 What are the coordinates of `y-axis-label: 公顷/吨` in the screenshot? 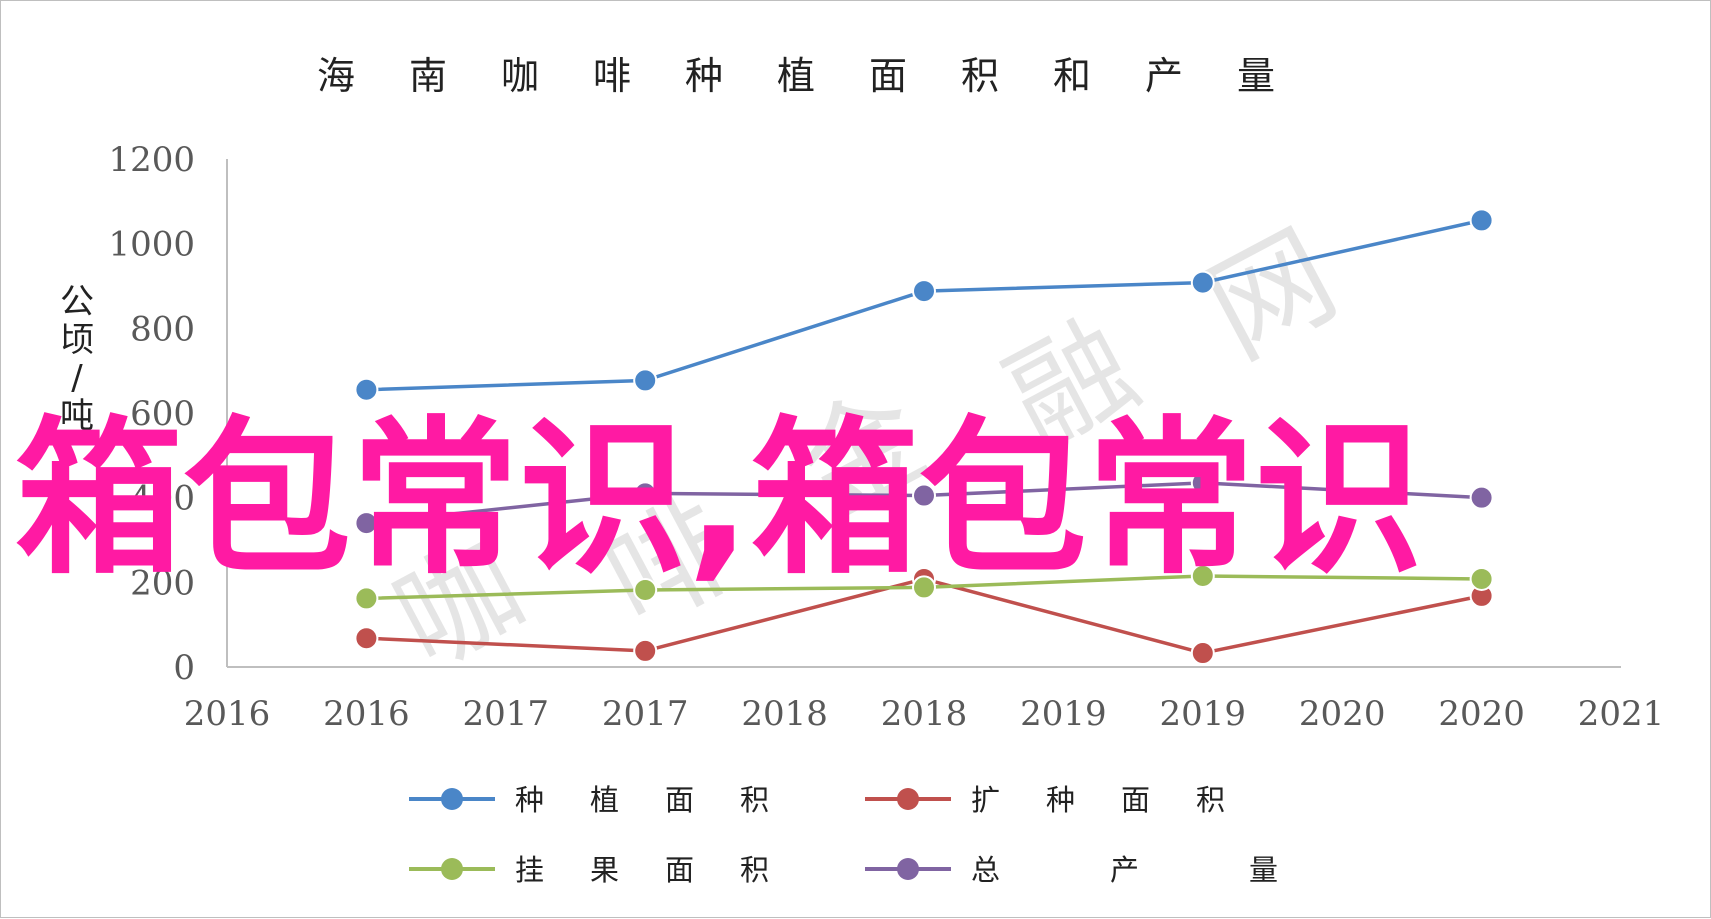 It's located at (77, 359).